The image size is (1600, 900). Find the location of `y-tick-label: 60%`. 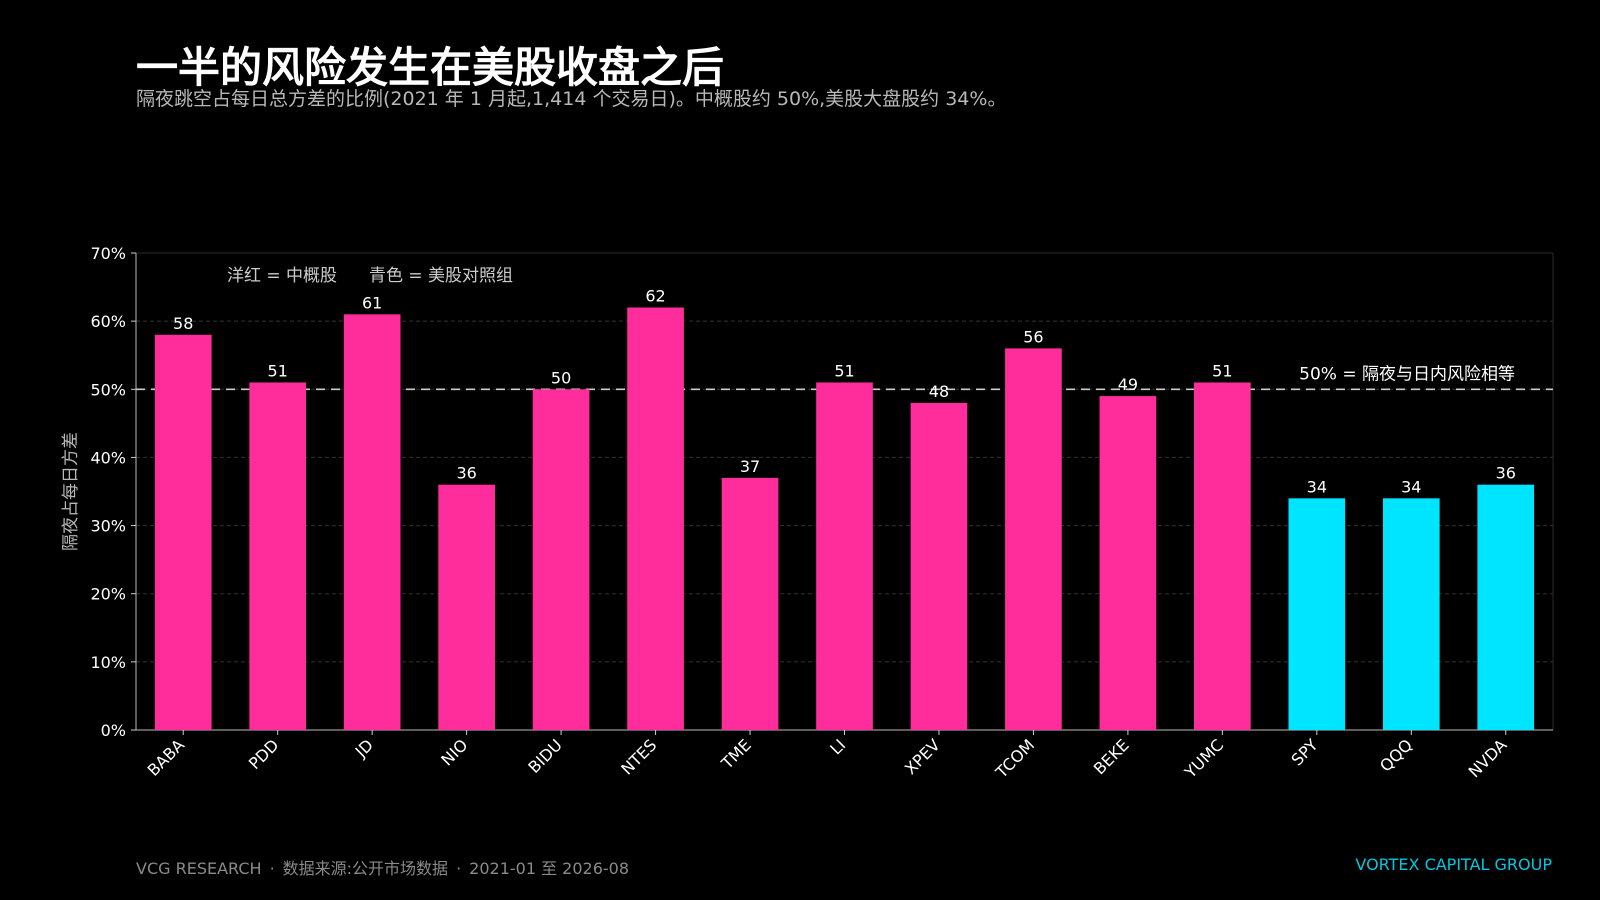

y-tick-label: 60% is located at coordinates (108, 321).